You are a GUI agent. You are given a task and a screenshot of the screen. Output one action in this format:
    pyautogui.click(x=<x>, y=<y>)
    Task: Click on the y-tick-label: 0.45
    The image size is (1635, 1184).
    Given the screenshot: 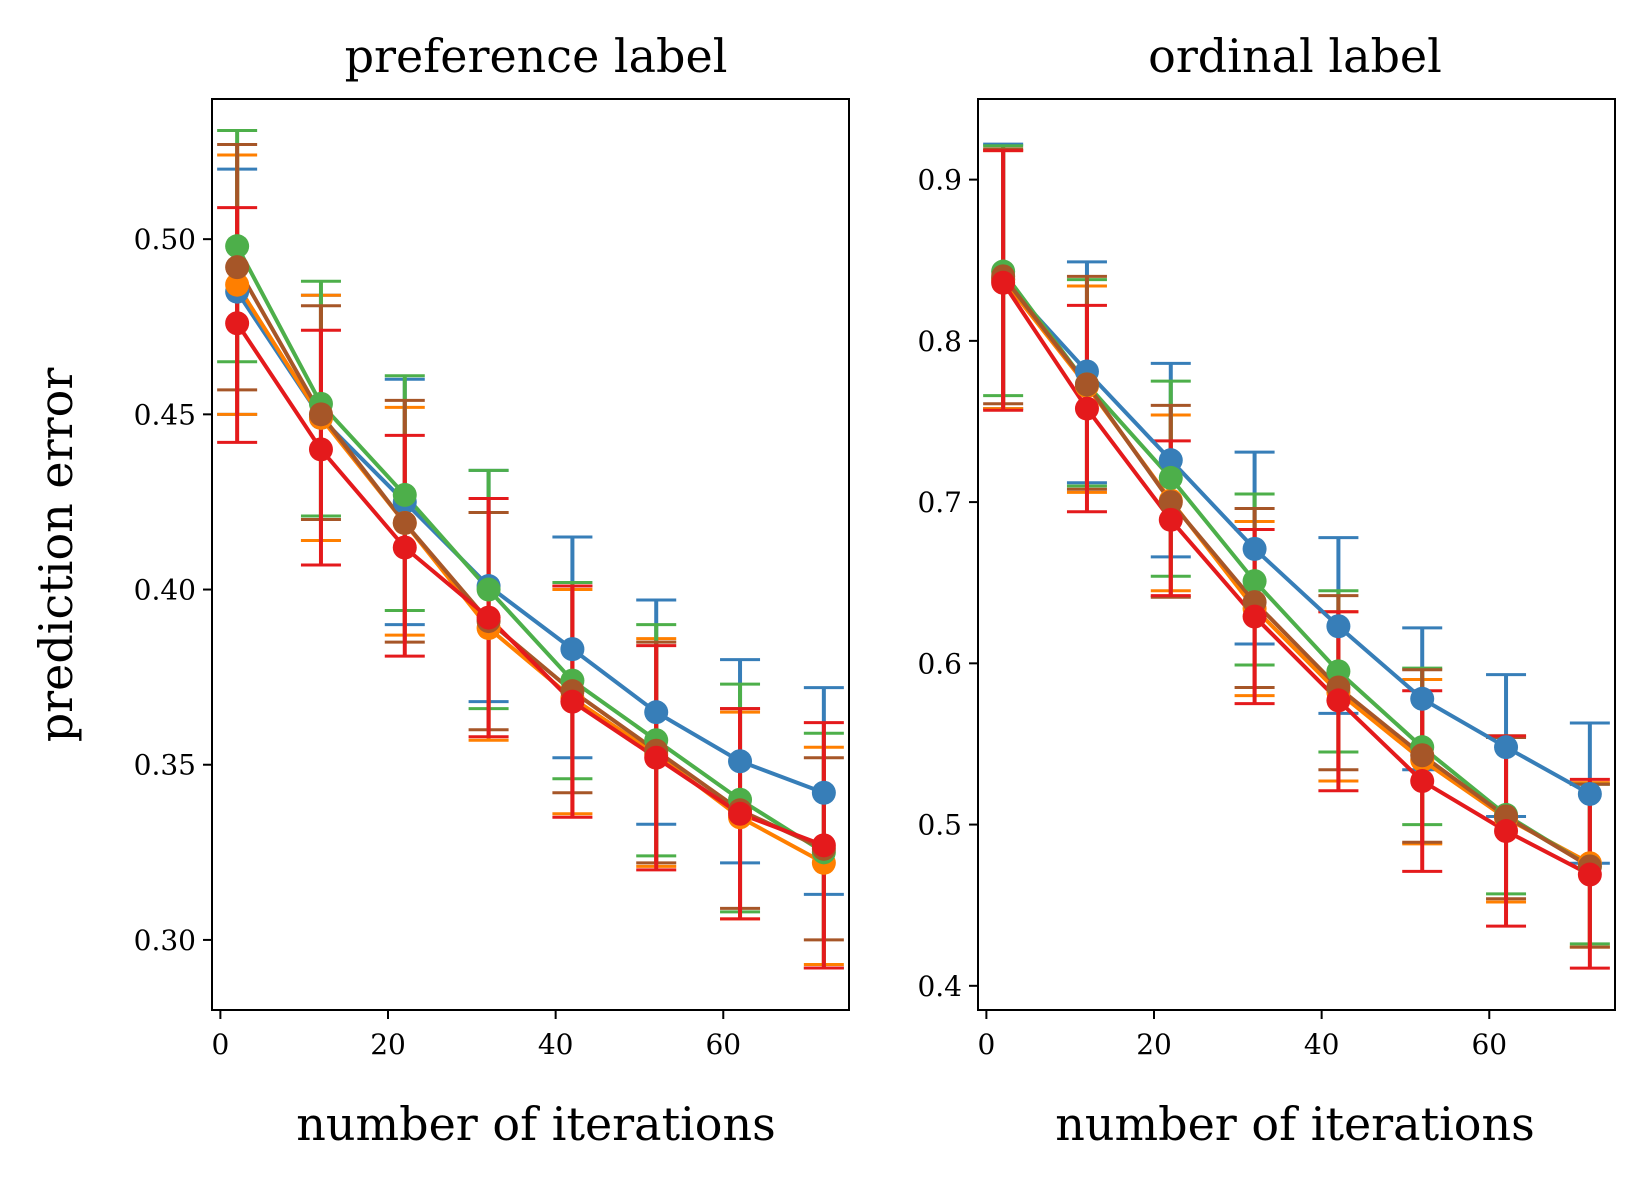 What is the action you would take?
    pyautogui.click(x=165, y=414)
    